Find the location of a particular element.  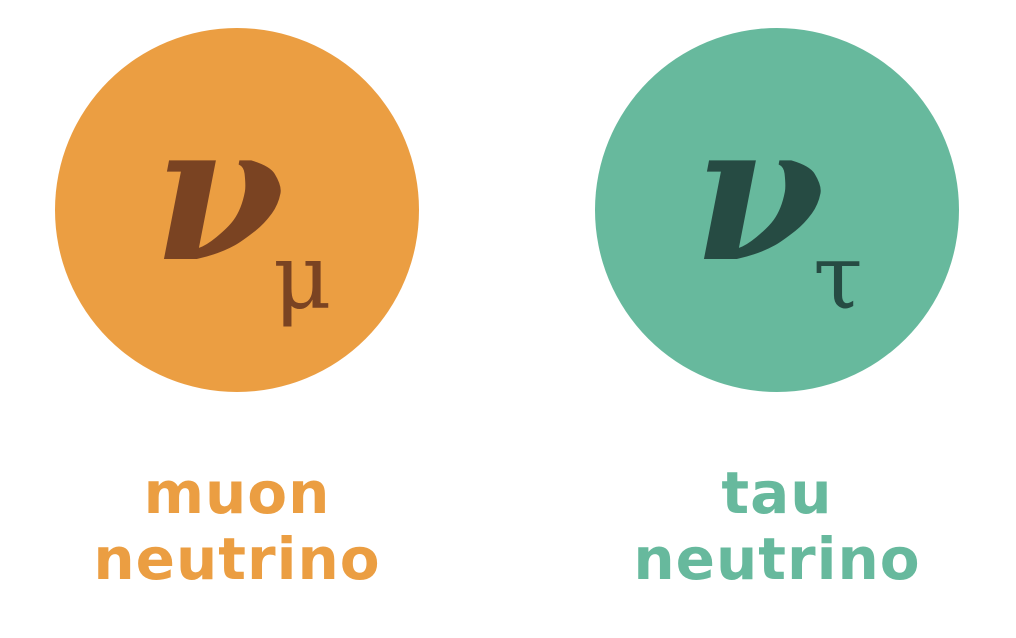

label-line-1: muon is located at coordinates (237, 493).